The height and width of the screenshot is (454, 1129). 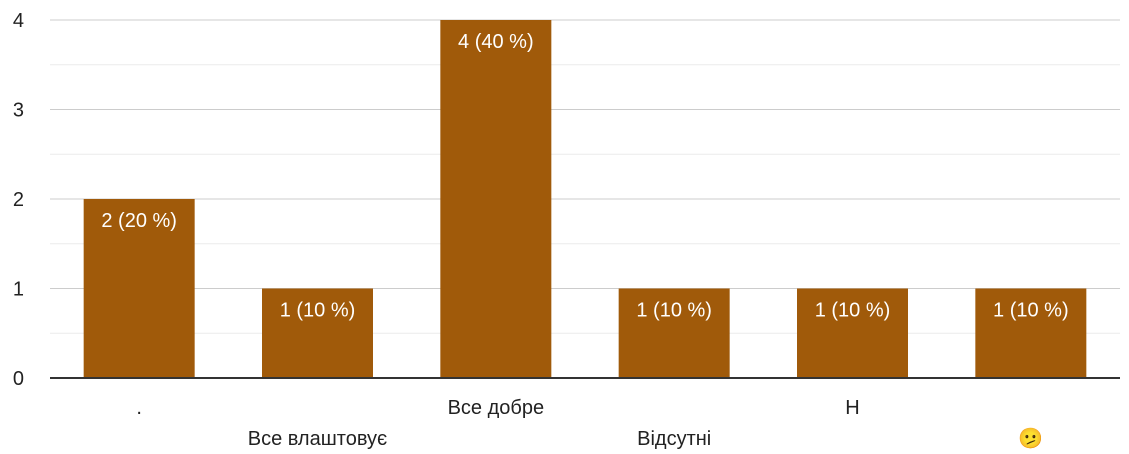 What do you see at coordinates (852, 408) in the screenshot?
I see `x-category-label: Н` at bounding box center [852, 408].